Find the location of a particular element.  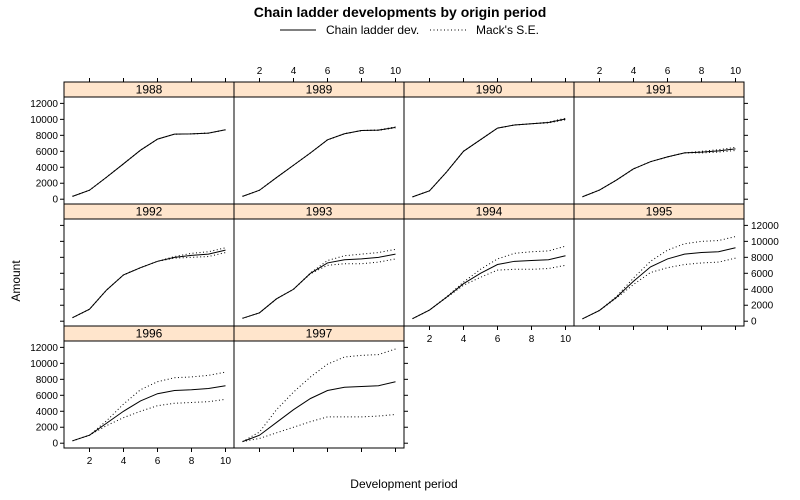

mack-se-upper-line-1988 is located at coordinates (149, 163).